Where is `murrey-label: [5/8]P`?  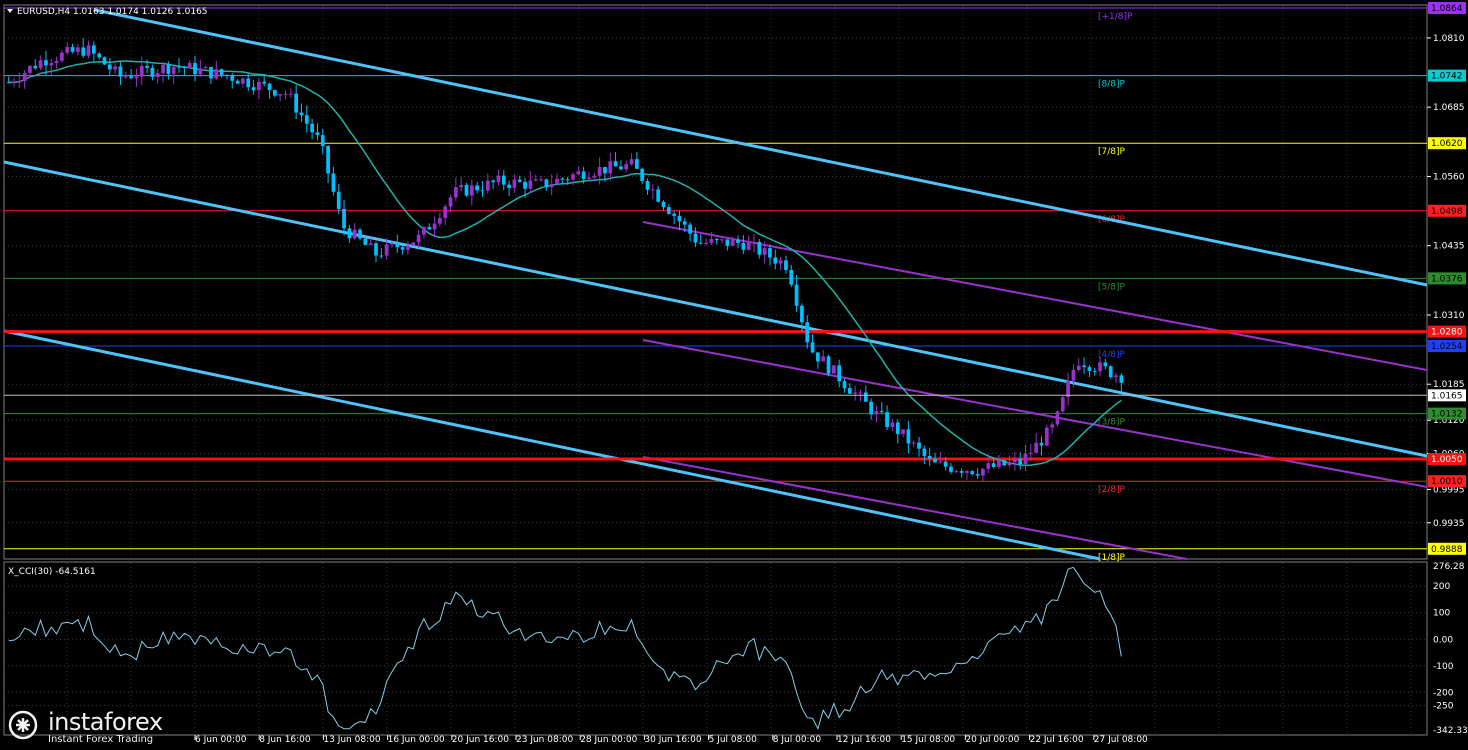 murrey-label: [5/8]P is located at coordinates (1112, 287).